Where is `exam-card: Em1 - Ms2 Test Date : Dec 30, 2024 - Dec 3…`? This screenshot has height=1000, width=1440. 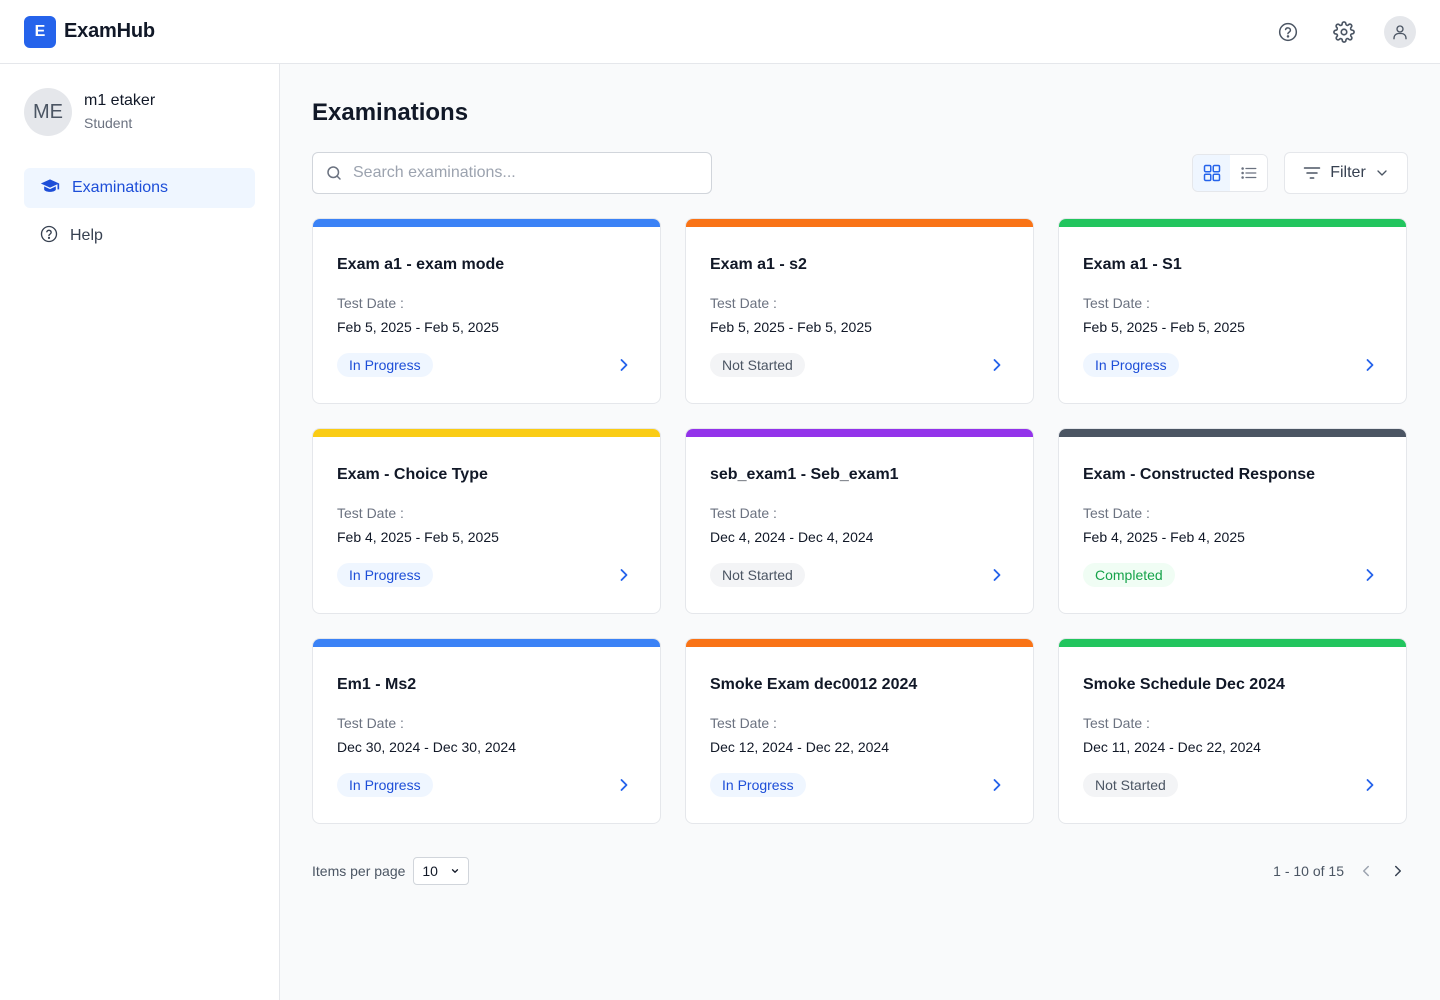
exam-card: Em1 - Ms2 Test Date : Dec 30, 2024 - Dec 3… is located at coordinates (486, 731).